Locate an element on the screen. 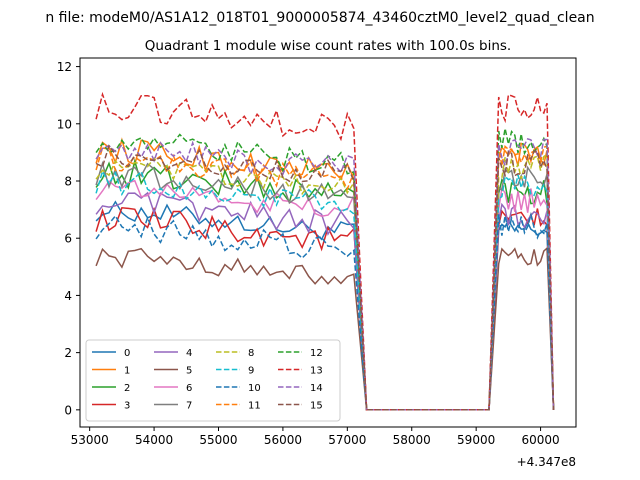 Image resolution: width=640 pixels, height=480 pixels. y-tick-label: 6 is located at coordinates (68, 239).